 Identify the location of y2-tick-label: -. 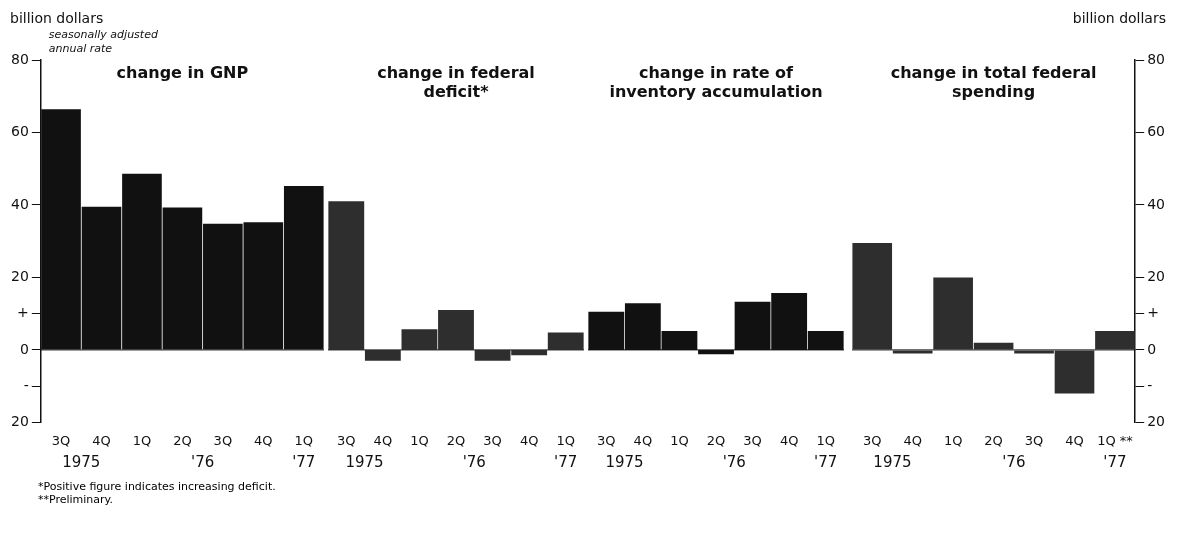
(1150, 384).